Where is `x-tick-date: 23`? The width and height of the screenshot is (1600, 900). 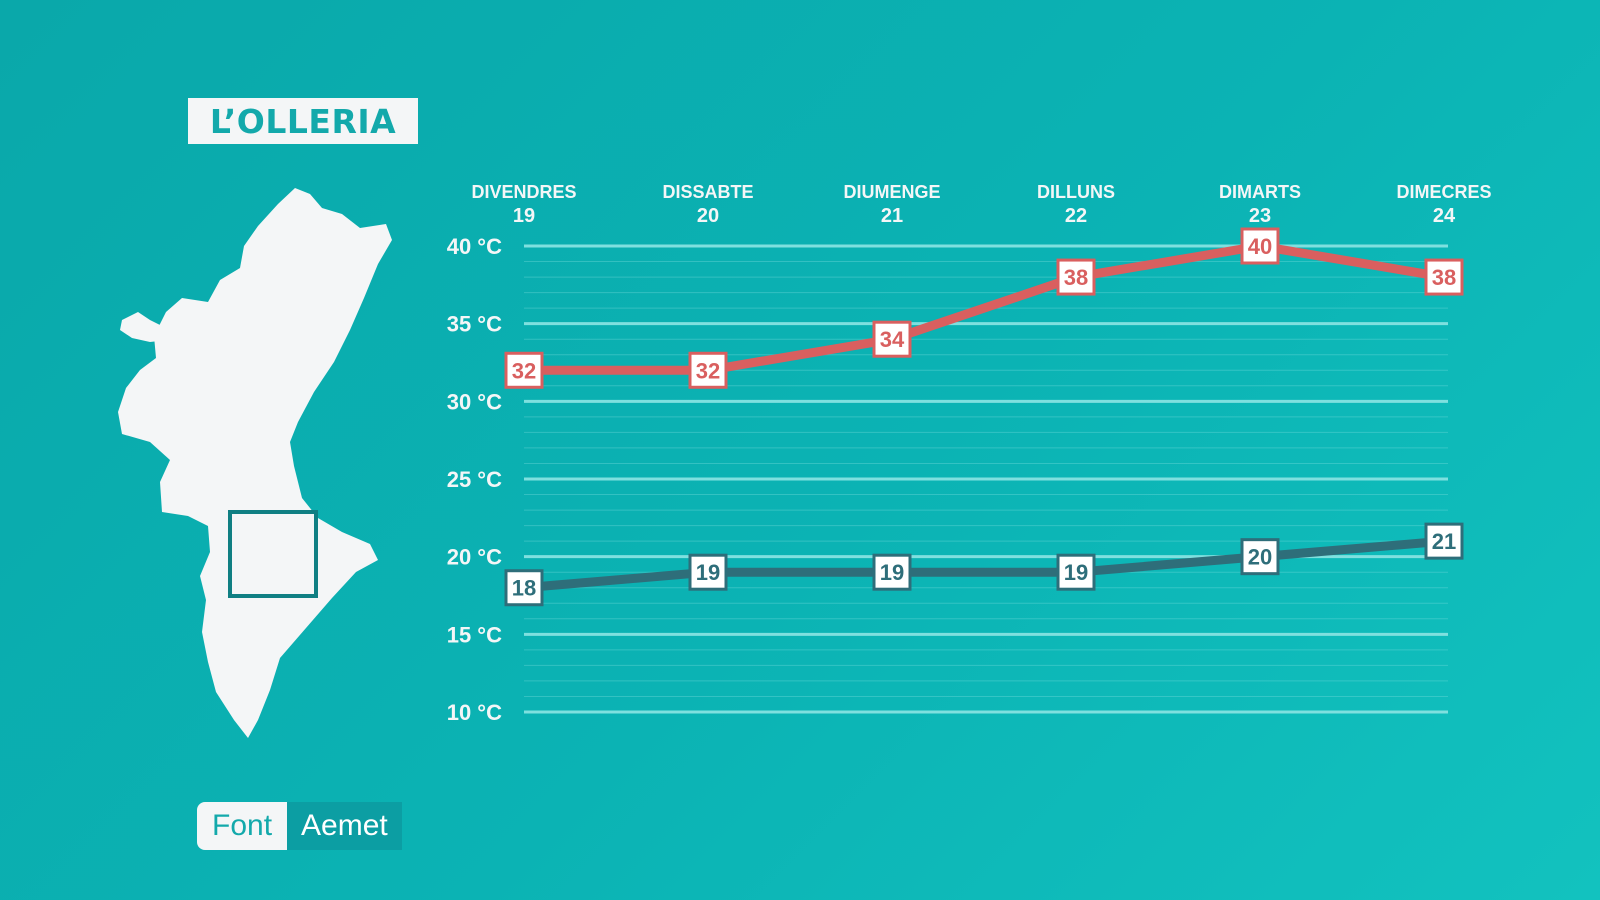 x-tick-date: 23 is located at coordinates (1260, 216).